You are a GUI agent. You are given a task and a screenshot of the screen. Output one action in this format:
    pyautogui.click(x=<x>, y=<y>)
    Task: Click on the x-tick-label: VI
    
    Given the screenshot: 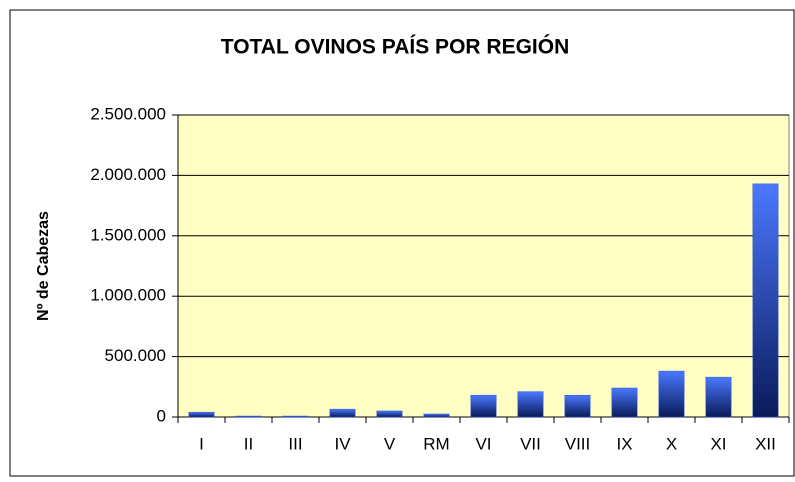 What is the action you would take?
    pyautogui.click(x=483, y=443)
    